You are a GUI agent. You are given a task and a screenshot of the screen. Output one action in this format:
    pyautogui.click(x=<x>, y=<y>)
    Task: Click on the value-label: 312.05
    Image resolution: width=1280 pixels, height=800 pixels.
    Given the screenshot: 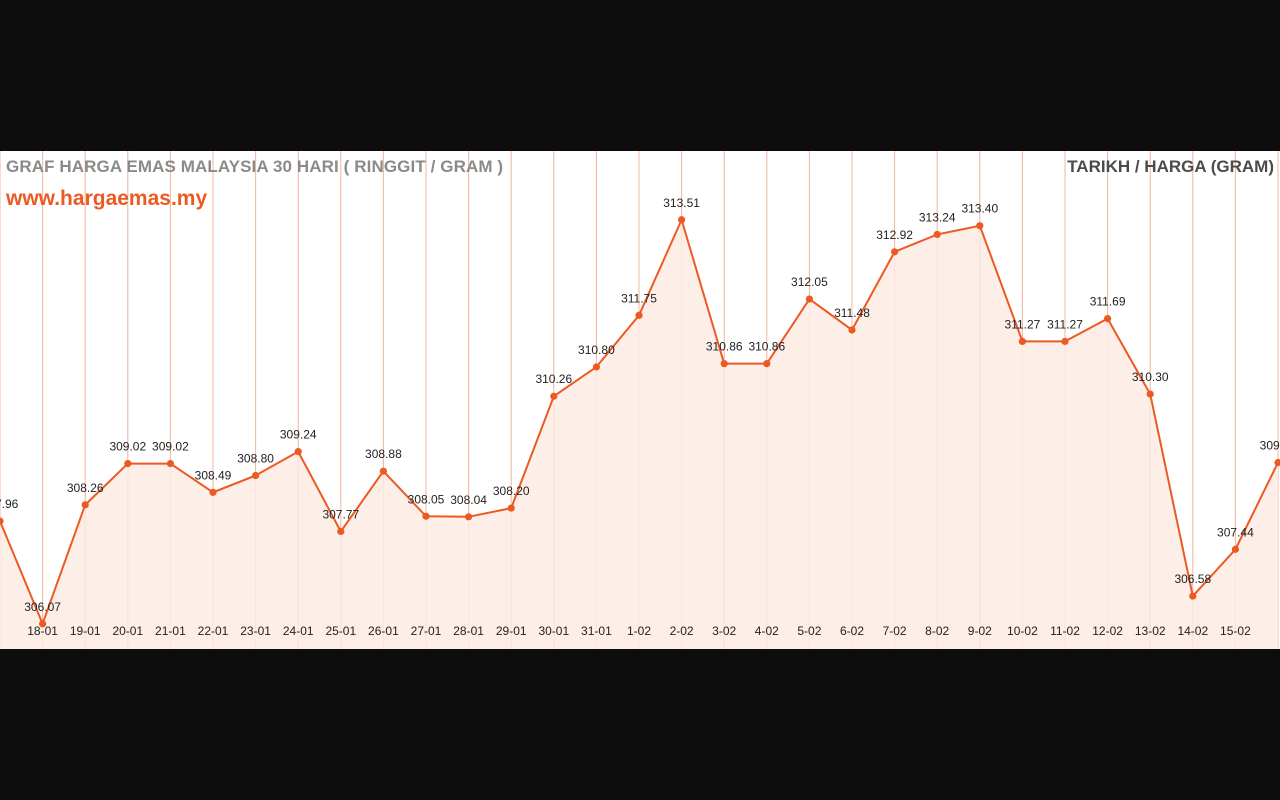 What is the action you would take?
    pyautogui.click(x=809, y=282)
    